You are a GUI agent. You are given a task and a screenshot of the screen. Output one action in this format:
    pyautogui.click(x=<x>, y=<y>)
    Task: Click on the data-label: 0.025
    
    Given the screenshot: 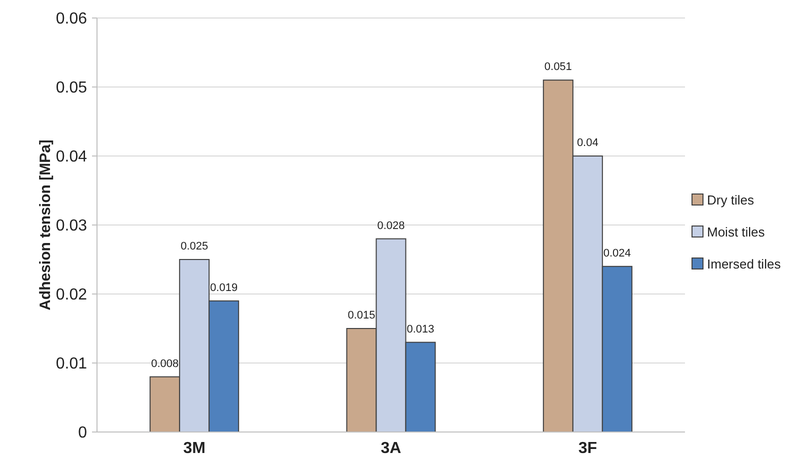 What is the action you would take?
    pyautogui.click(x=194, y=246)
    